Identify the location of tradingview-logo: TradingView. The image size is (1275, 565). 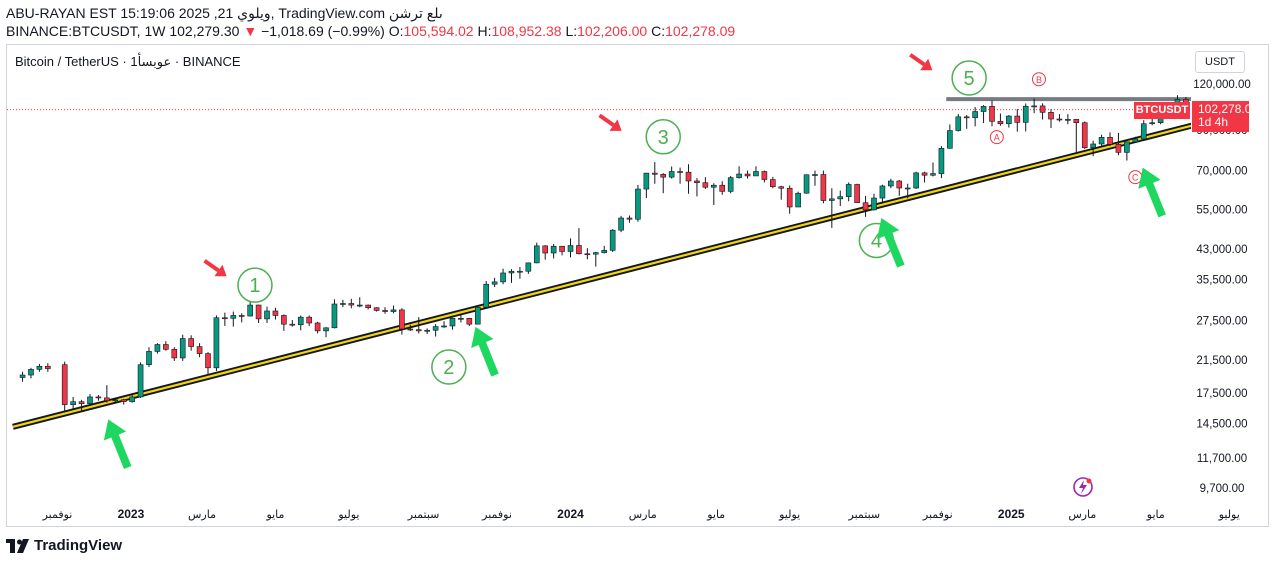
(64, 545).